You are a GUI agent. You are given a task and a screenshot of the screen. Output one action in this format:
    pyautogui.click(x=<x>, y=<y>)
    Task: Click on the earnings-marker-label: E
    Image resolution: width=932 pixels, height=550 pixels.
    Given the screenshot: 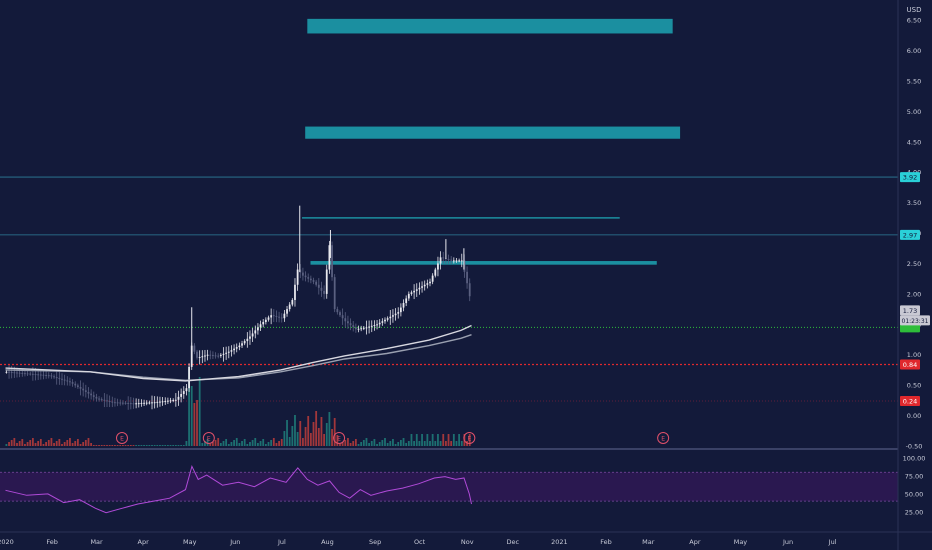 What is the action you would take?
    pyautogui.click(x=469, y=439)
    